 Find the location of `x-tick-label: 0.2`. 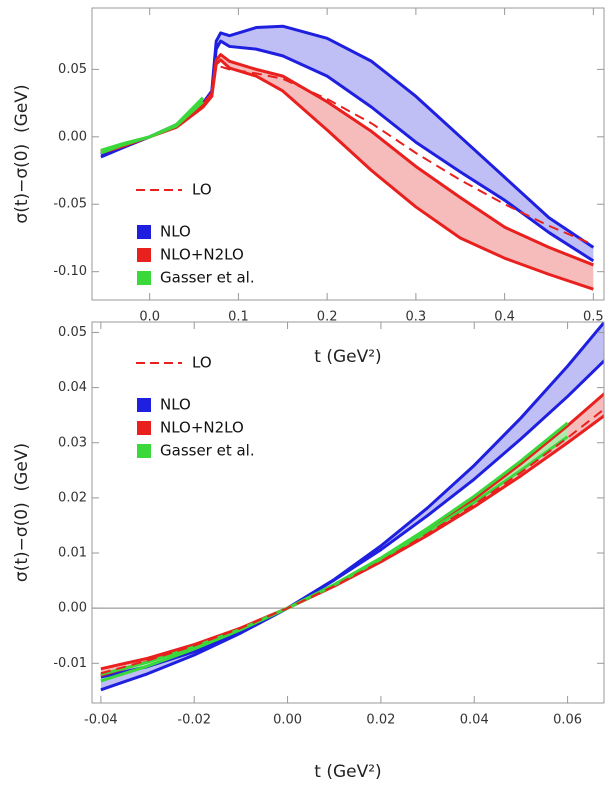

x-tick-label: 0.2 is located at coordinates (327, 317).